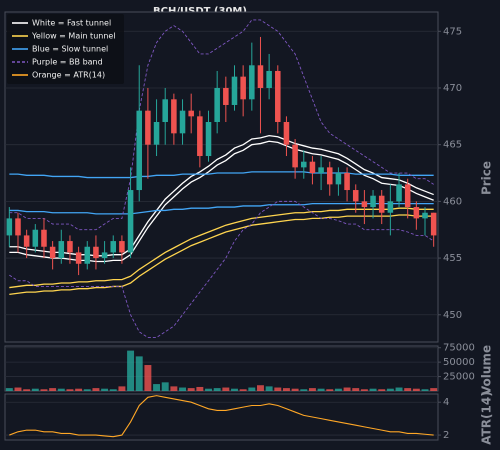 This screenshot has width=500, height=450. I want to click on legend-label: Orange = ATR(14), so click(68, 75).